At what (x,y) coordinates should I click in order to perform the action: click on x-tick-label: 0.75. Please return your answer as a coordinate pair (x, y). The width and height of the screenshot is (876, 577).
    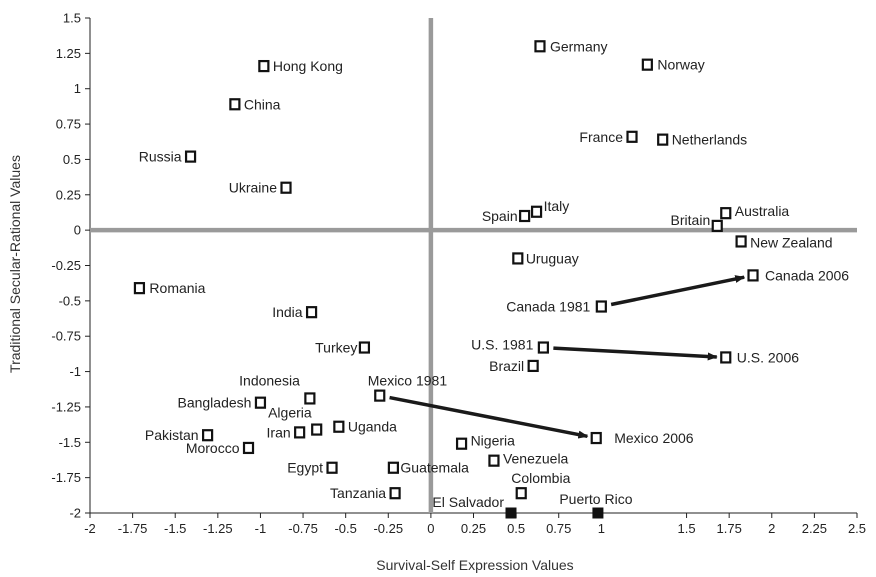
    Looking at the image, I should click on (558, 528).